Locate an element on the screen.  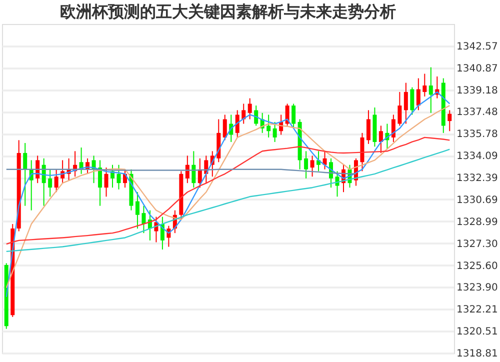
y-tick-label: 1330.69 is located at coordinates (477, 200).